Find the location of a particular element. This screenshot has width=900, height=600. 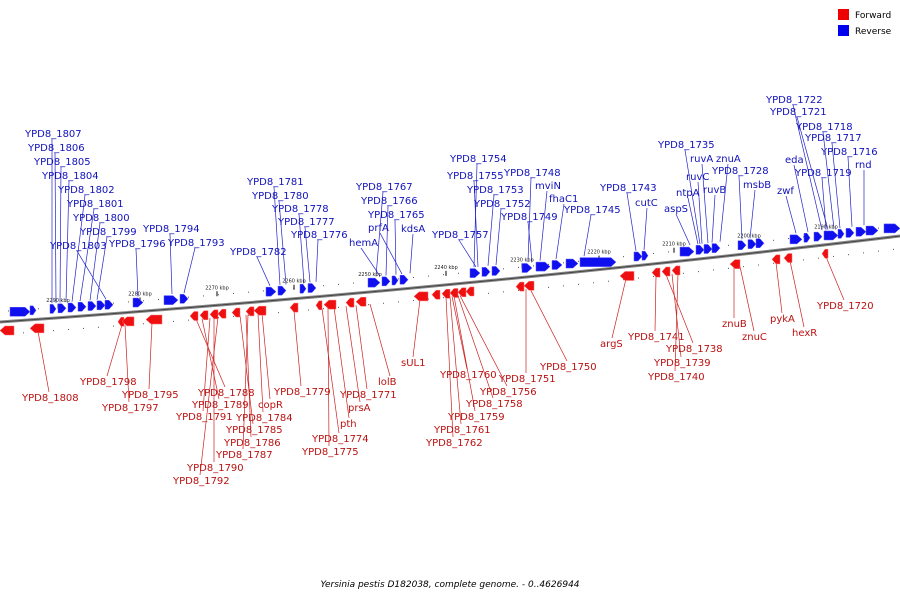

forward-gene-label: YPD8_1792 is located at coordinates (201, 481).